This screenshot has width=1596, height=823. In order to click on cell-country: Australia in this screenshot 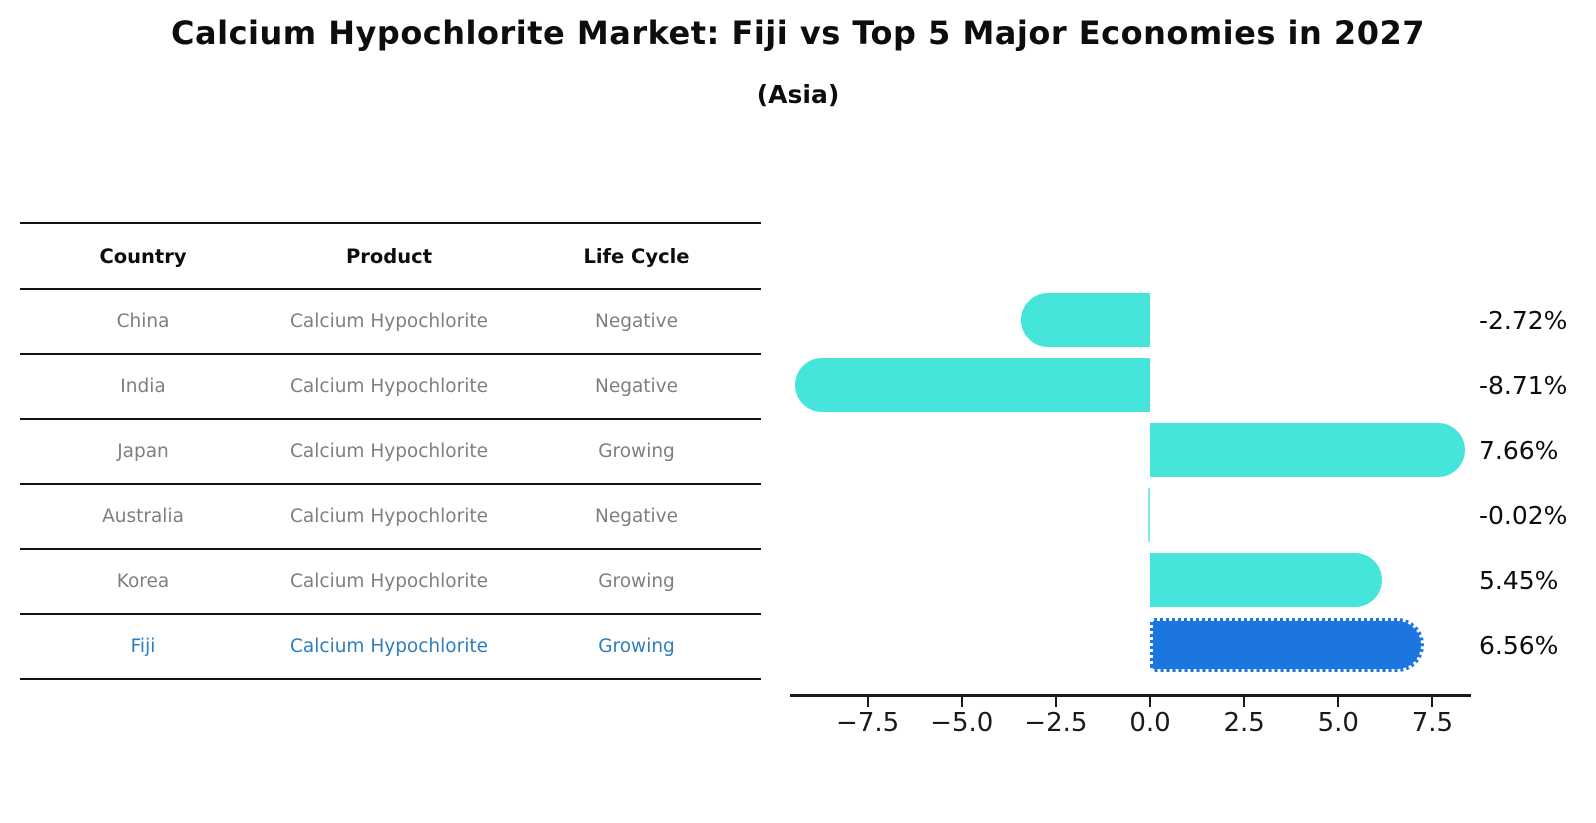, I will do `click(143, 516)`.